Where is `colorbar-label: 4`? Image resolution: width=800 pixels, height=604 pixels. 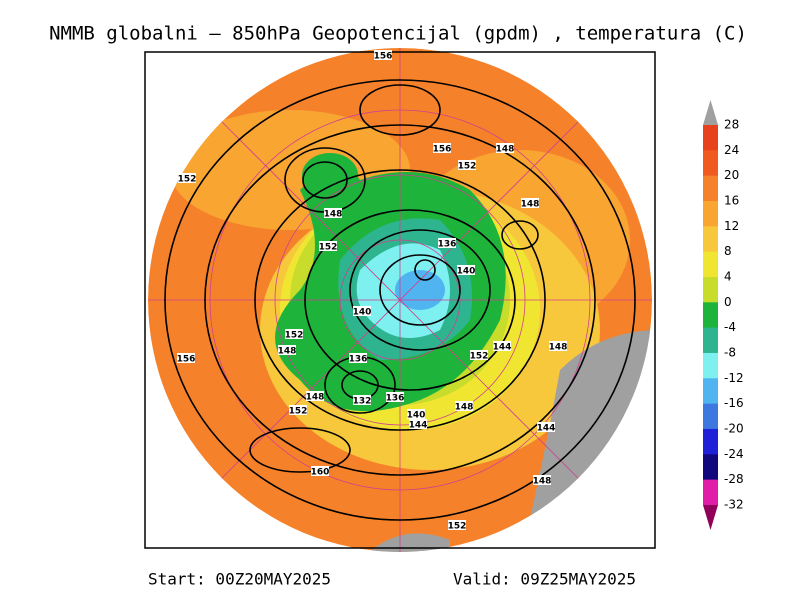 colorbar-label: 4 is located at coordinates (728, 276).